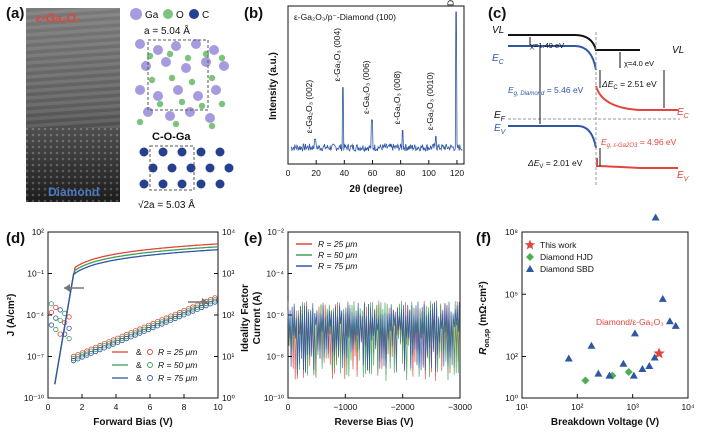 This screenshot has width=701, height=433. Describe the element at coordinates (498, 30) in the screenshot. I see `vl-left-label: VL` at that location.